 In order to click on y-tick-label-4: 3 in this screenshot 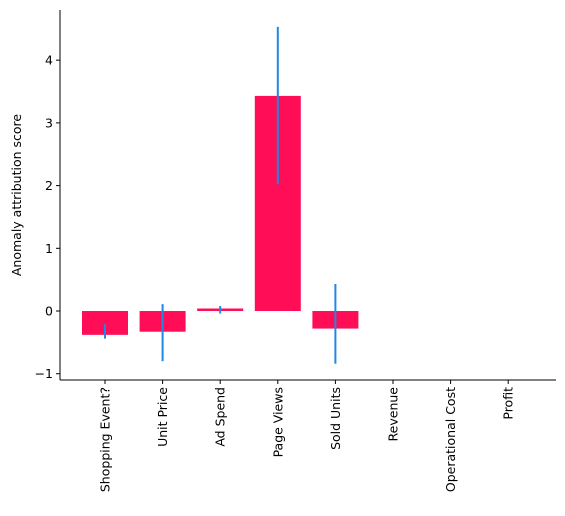, I will do `click(49, 122)`.